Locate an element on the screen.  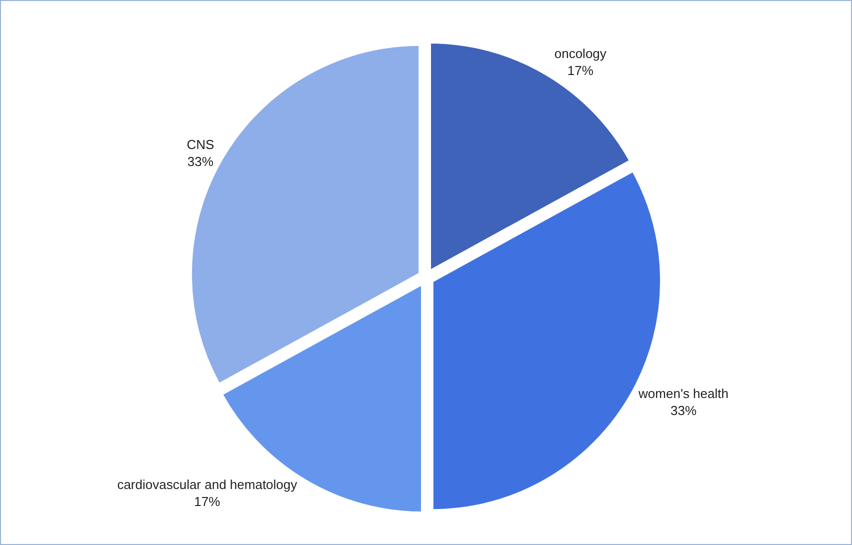
slice-label: CNS is located at coordinates (200, 144).